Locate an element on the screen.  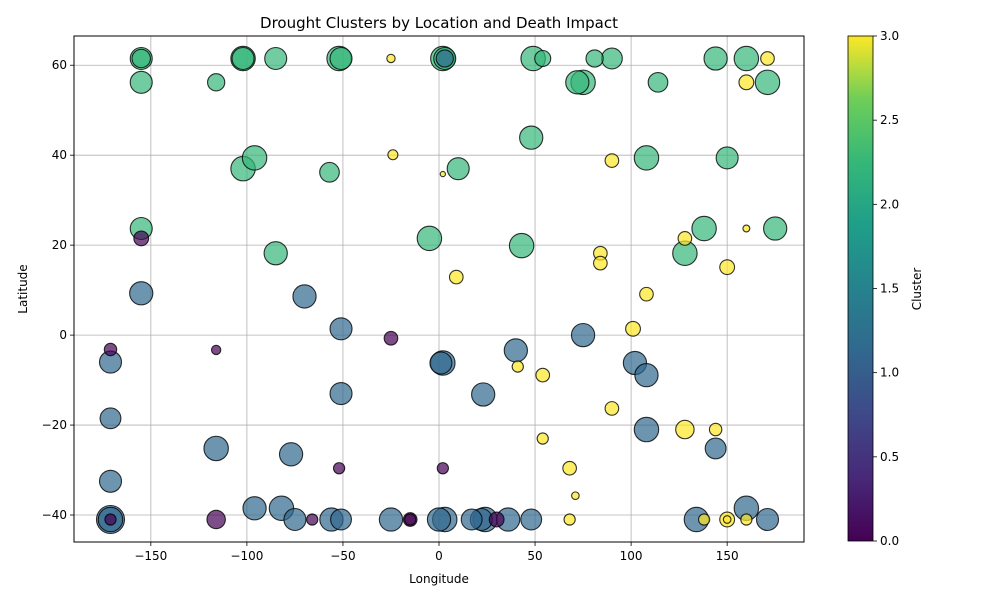
colorbar-tick-label: 0.5 is located at coordinates (889, 457).